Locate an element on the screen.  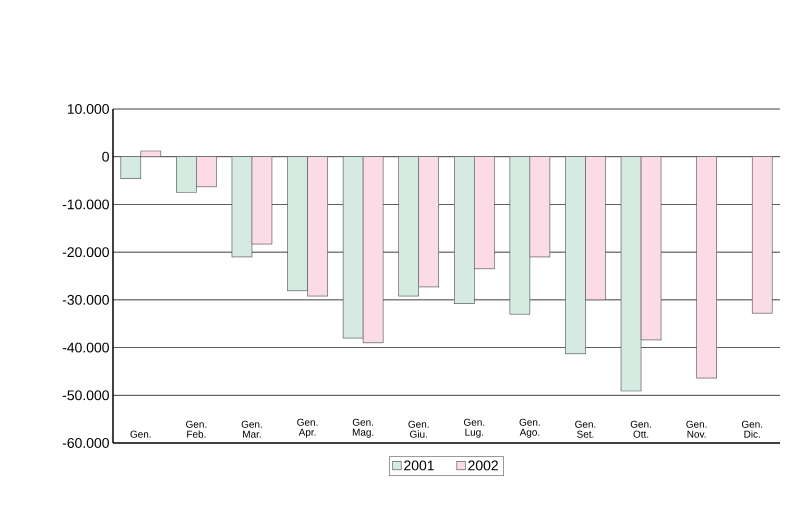
x-tick-label: Gen. Giu. is located at coordinates (418, 429).